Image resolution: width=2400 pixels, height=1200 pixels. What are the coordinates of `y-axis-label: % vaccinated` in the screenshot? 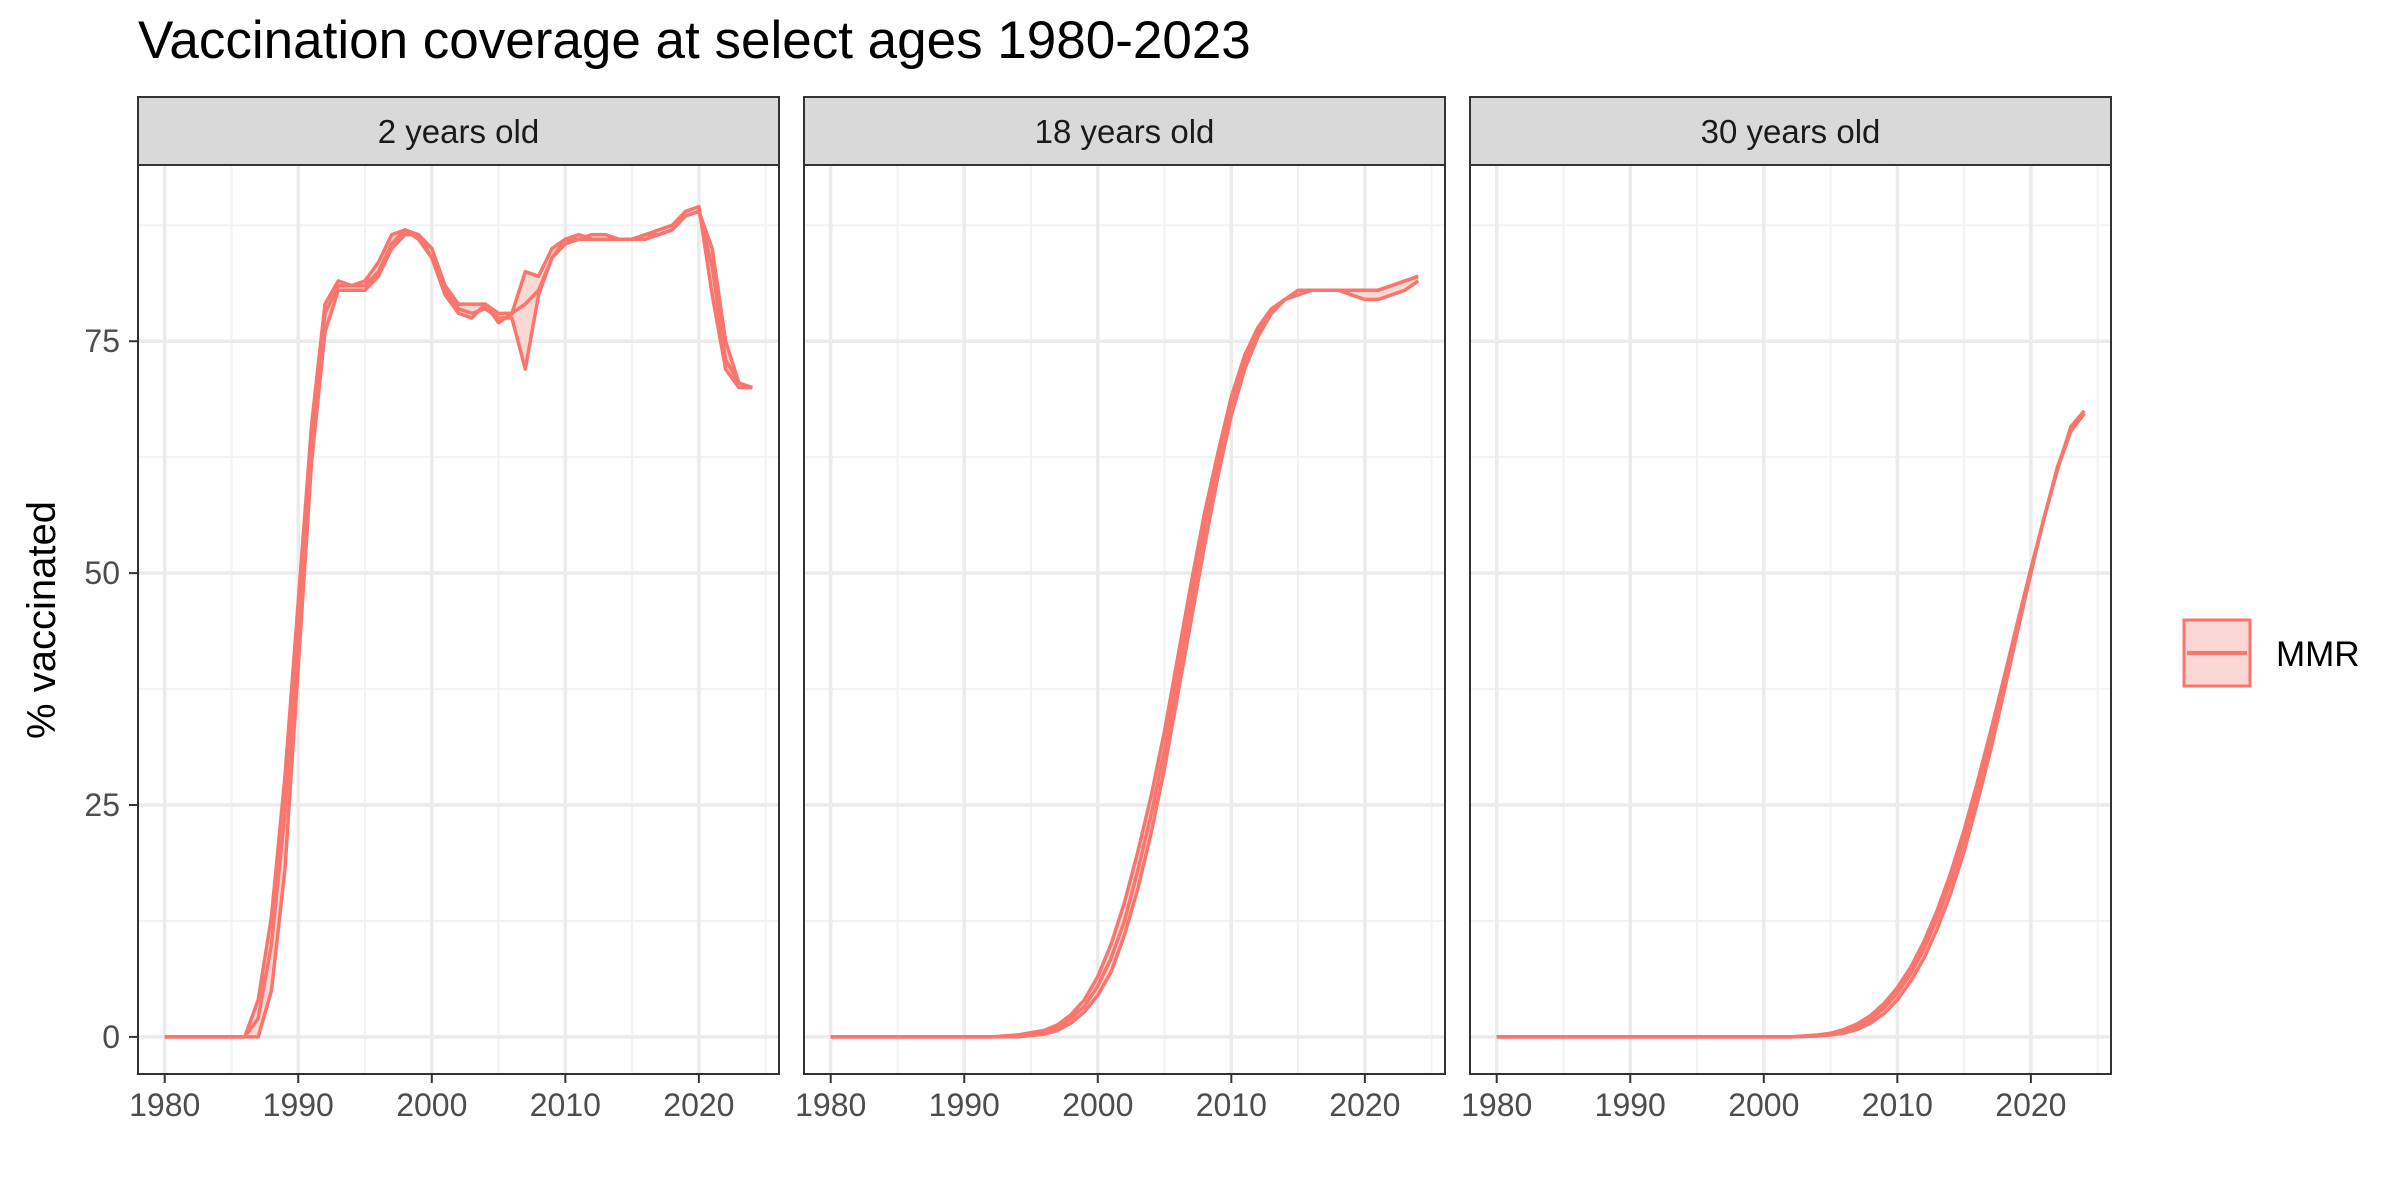 It's located at (42, 620).